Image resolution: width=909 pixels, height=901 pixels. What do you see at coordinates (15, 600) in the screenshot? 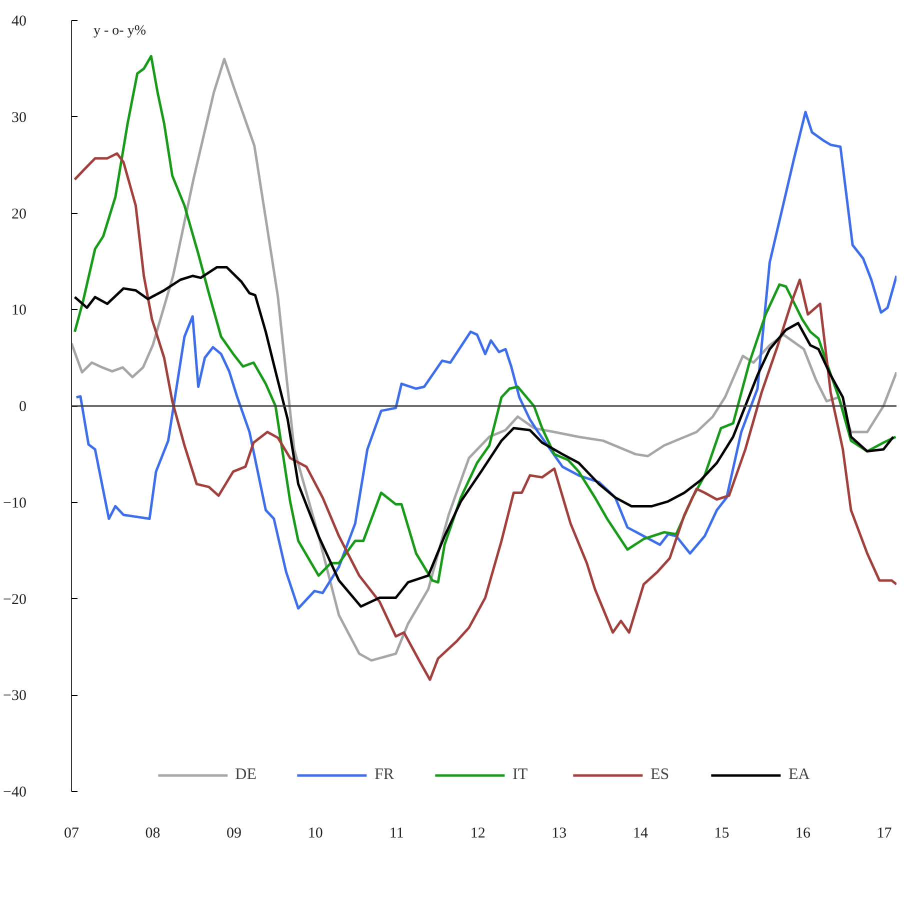
I see `y-tick-label: −20` at bounding box center [15, 600].